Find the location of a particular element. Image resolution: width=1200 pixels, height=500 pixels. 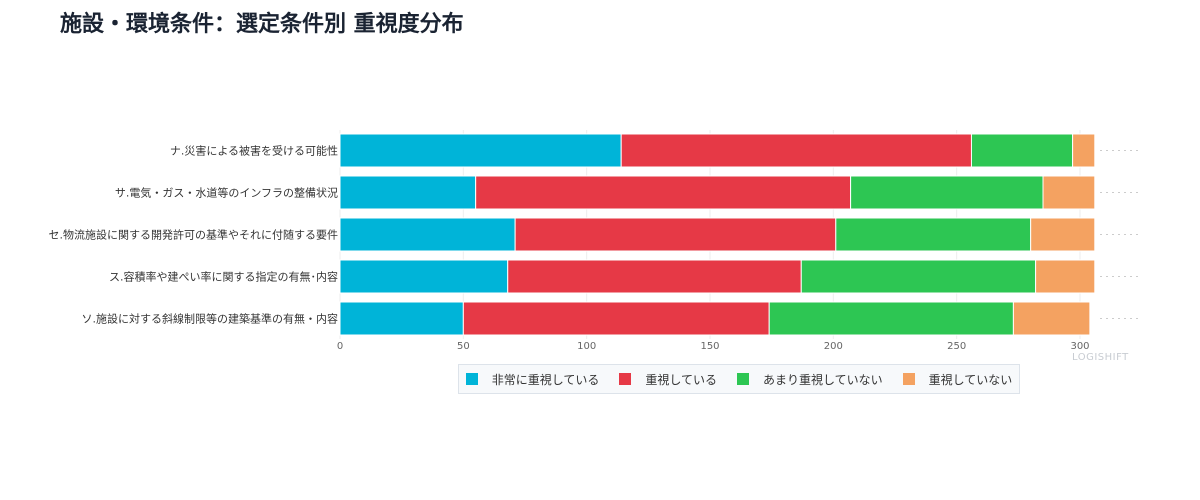

legend-item: あまり重視していない is located at coordinates (810, 379).